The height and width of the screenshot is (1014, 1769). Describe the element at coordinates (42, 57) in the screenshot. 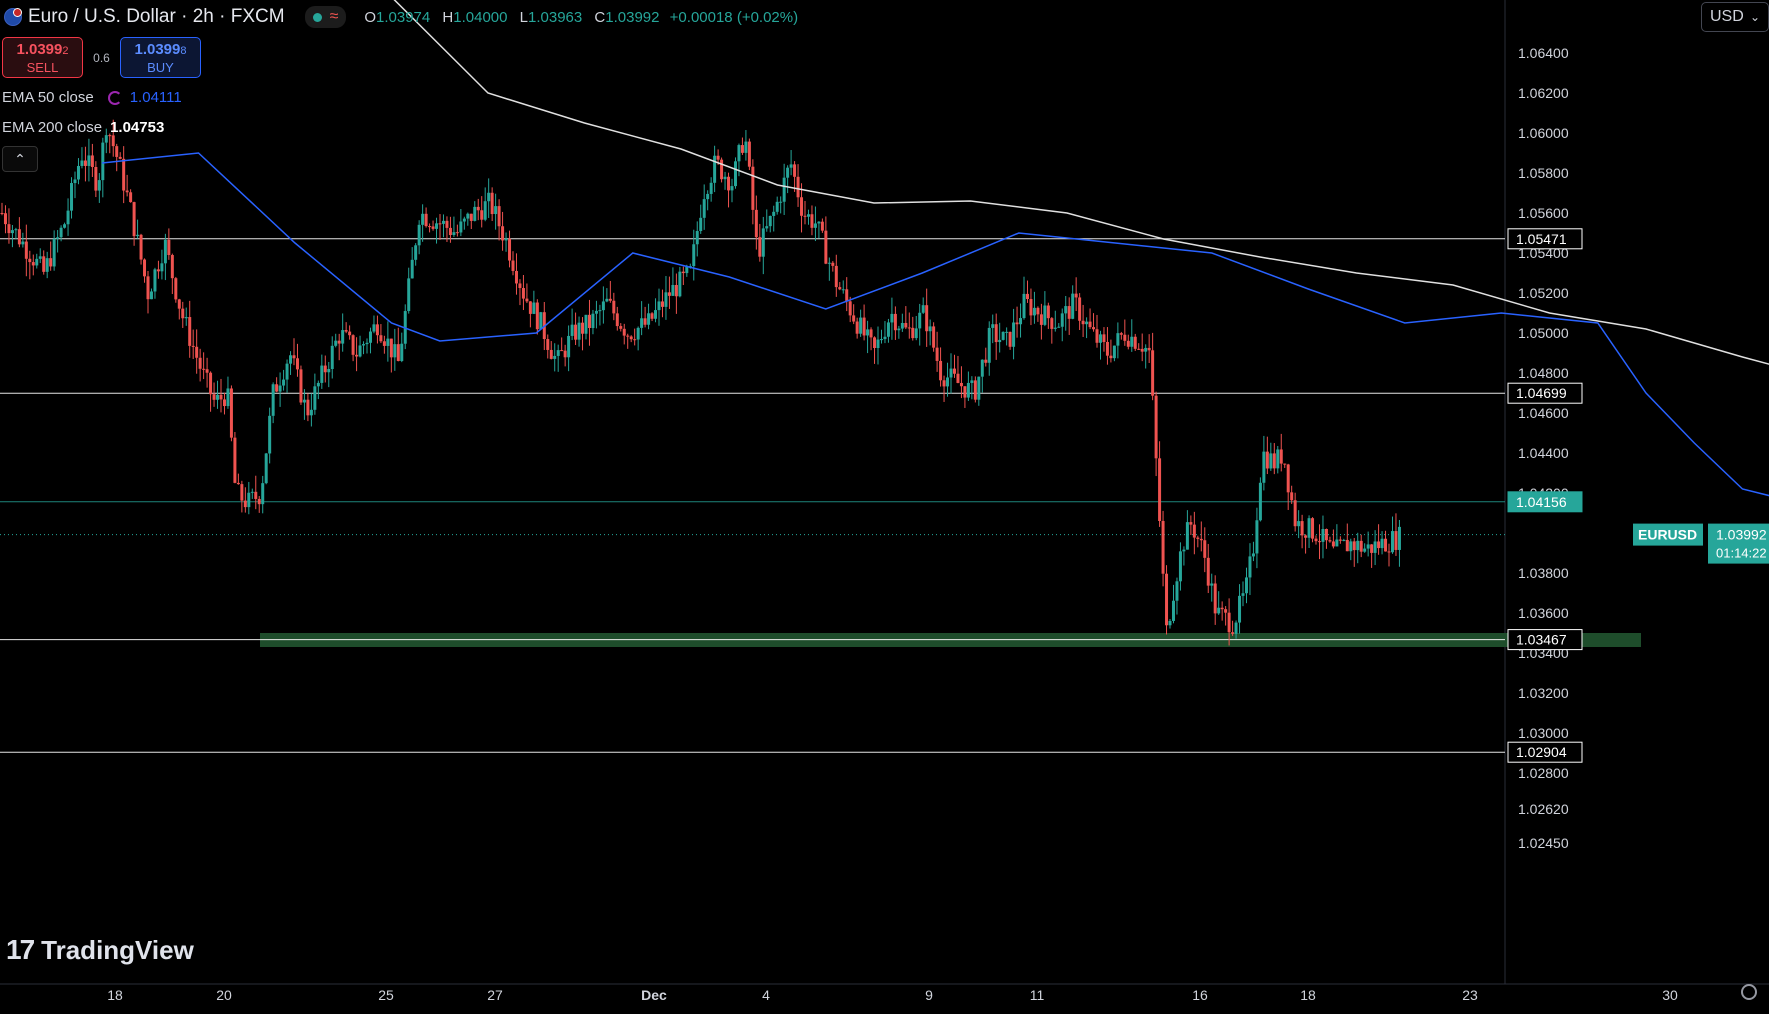

I see `sell-button: 1.03992 SELL` at that location.